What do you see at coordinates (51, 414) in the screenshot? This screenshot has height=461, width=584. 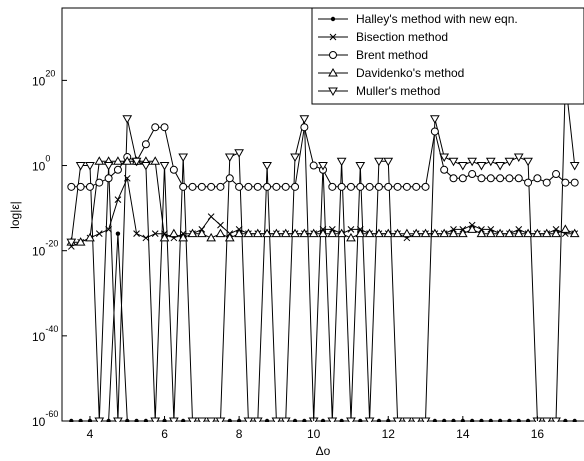 I see `tick-exponent: -60` at bounding box center [51, 414].